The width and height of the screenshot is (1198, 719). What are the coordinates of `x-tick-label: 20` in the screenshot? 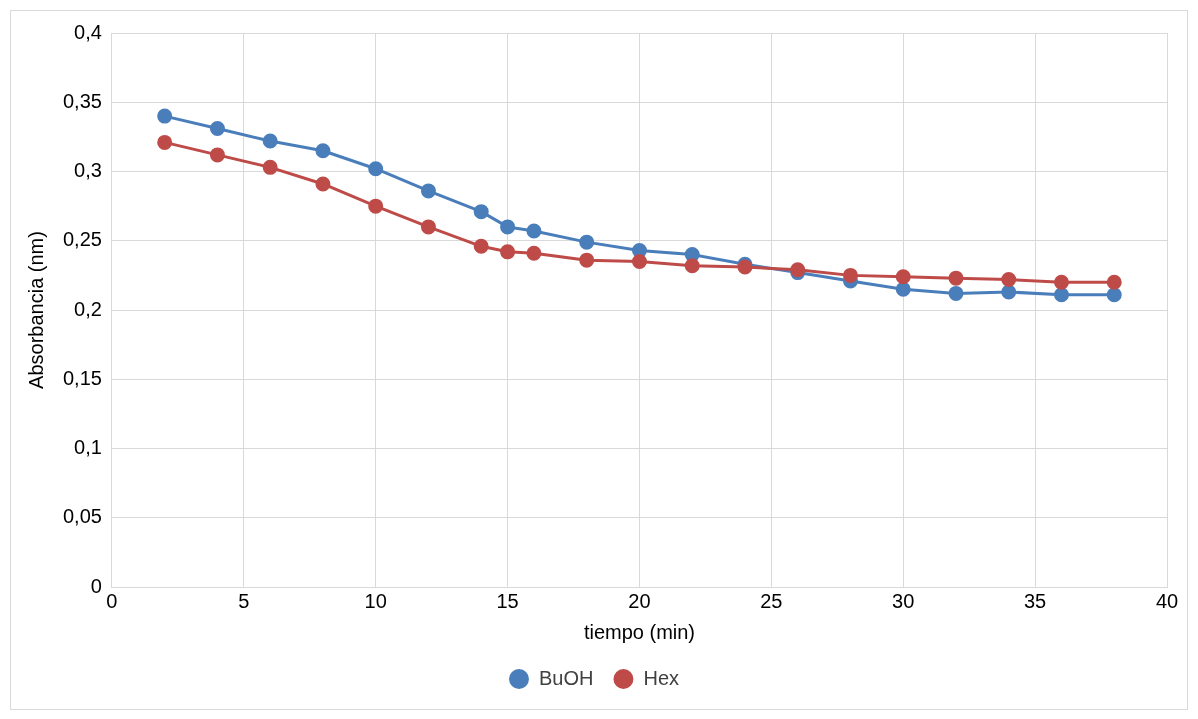 It's located at (639, 600).